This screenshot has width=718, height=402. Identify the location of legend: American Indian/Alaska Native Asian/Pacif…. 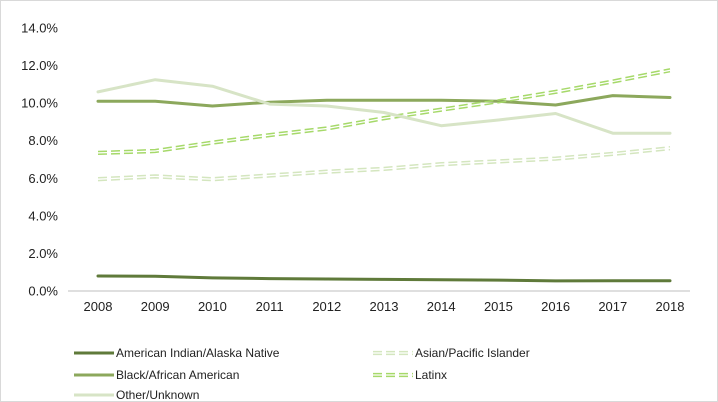
(302, 373).